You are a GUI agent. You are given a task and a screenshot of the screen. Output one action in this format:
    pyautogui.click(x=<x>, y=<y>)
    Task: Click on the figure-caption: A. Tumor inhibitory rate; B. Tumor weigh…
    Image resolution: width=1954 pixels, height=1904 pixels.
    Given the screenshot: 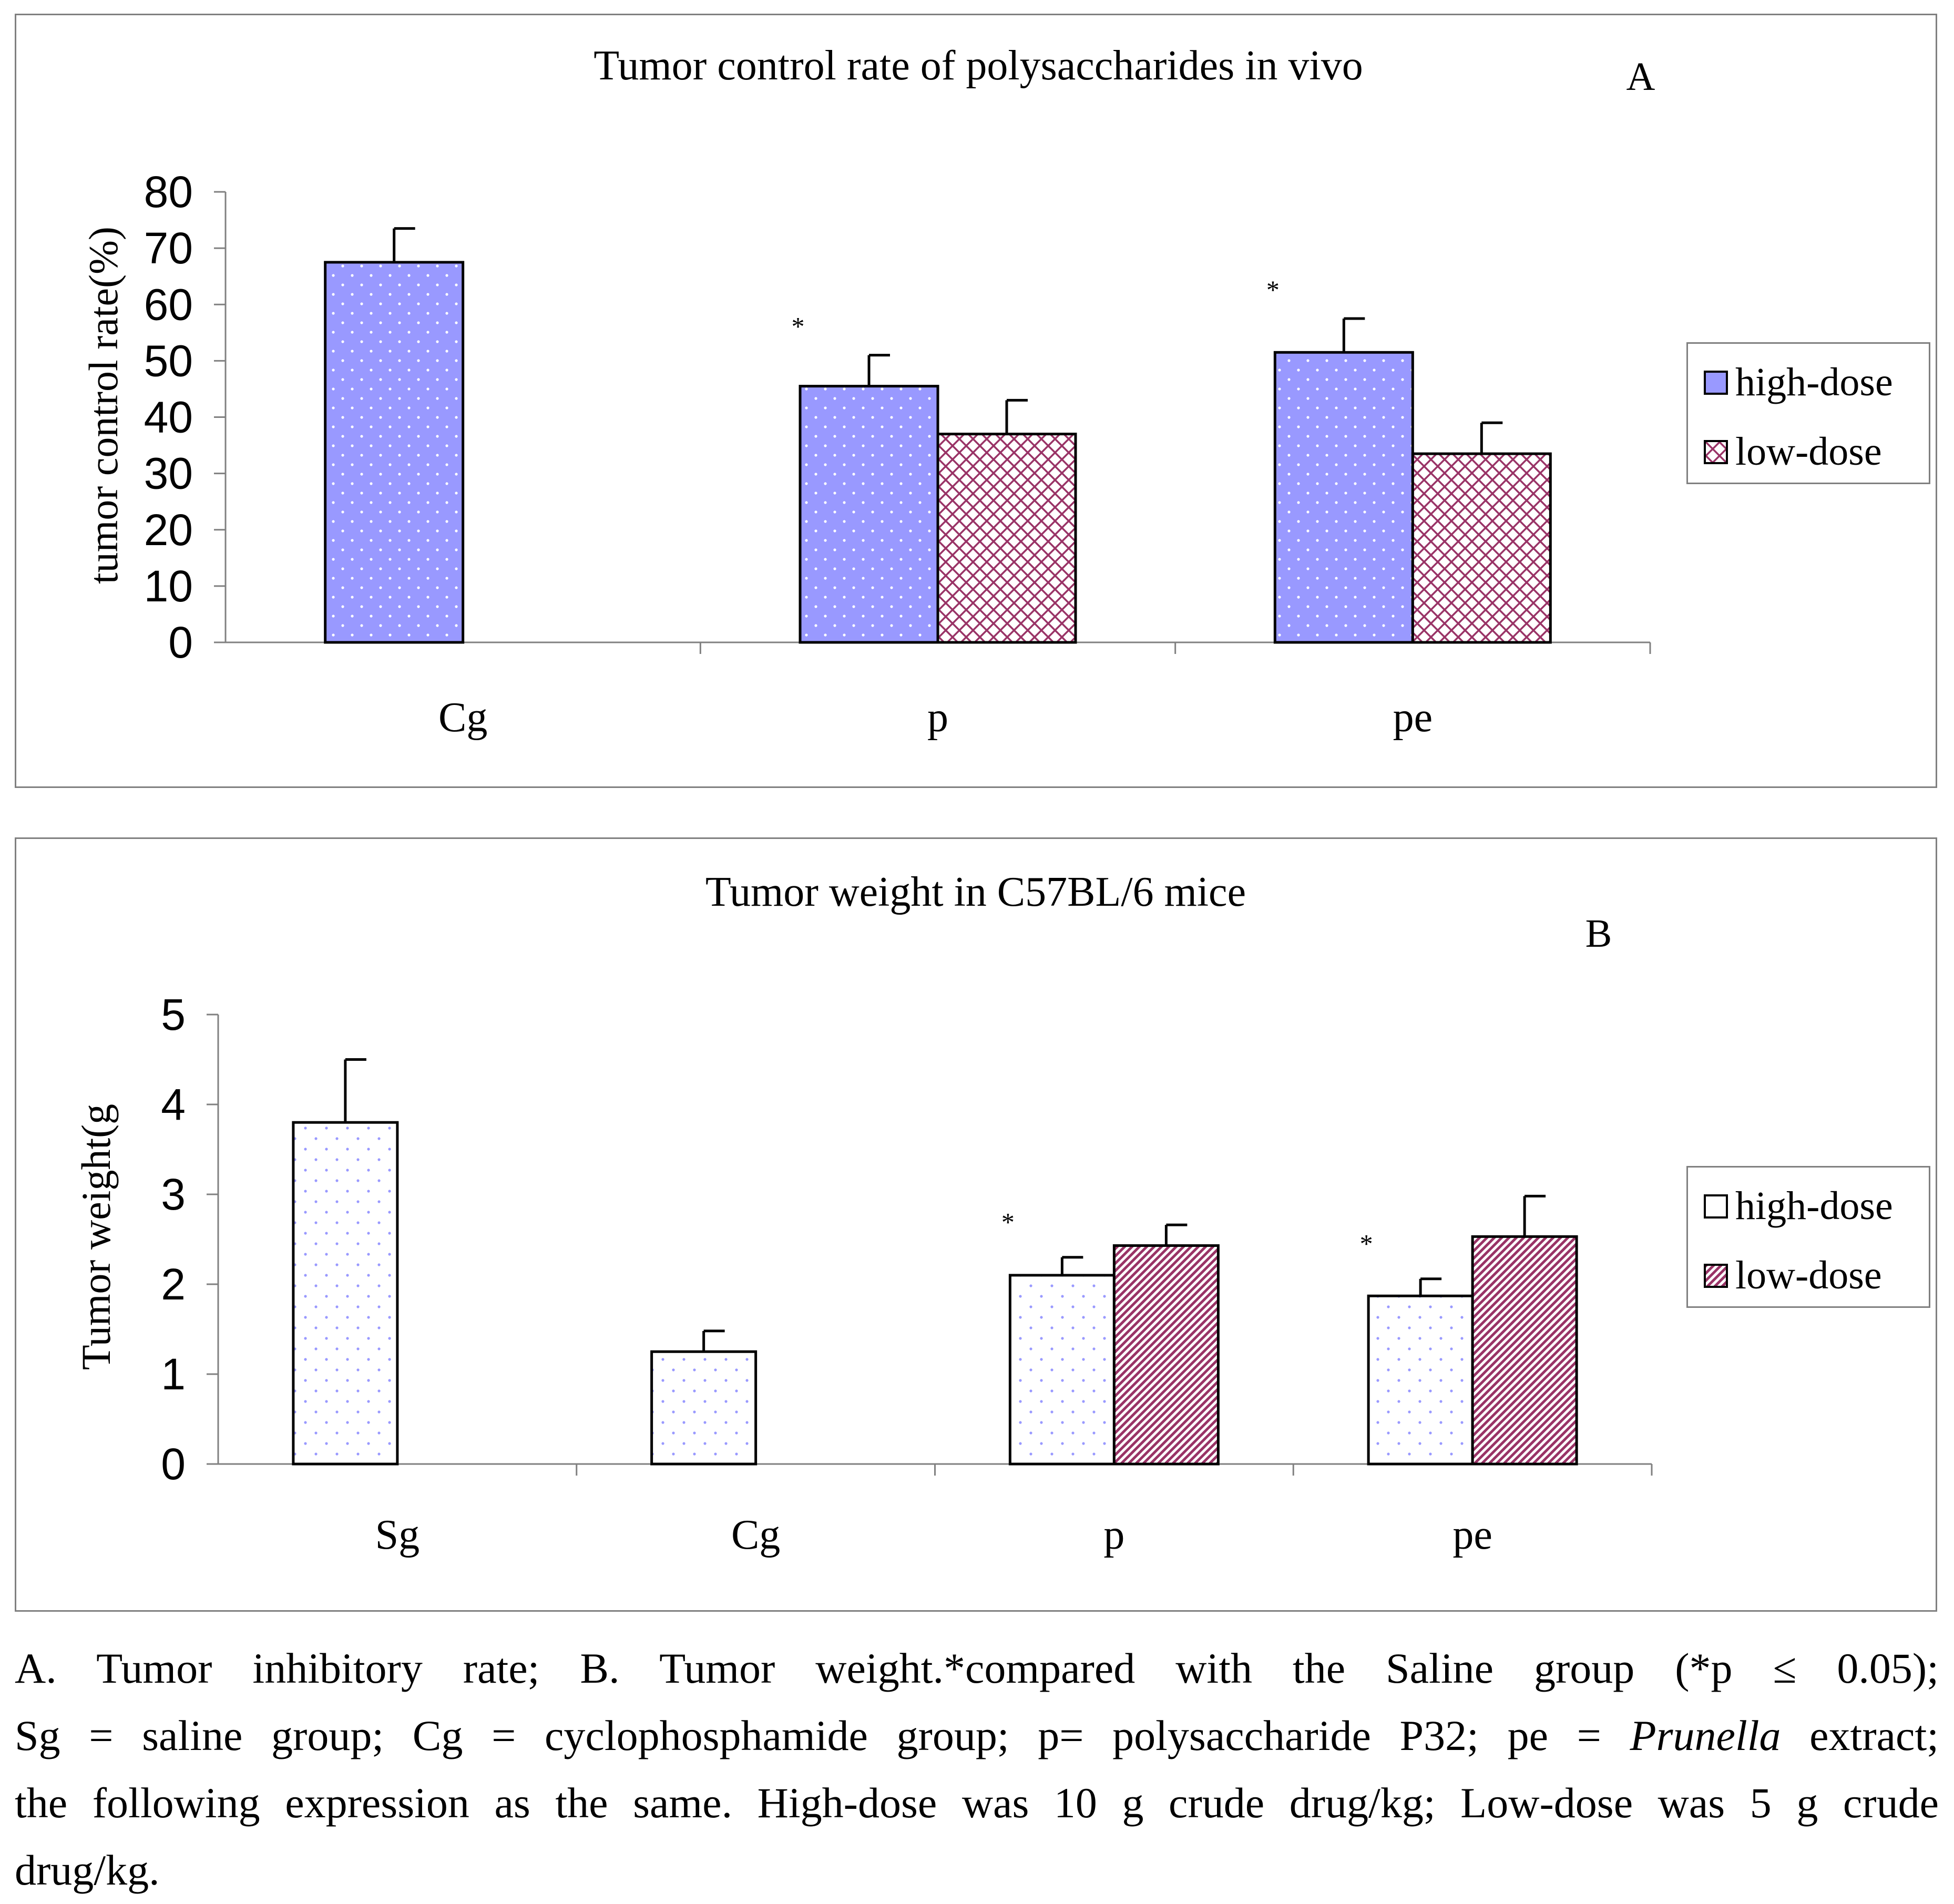 What is the action you would take?
    pyautogui.click(x=977, y=1769)
    